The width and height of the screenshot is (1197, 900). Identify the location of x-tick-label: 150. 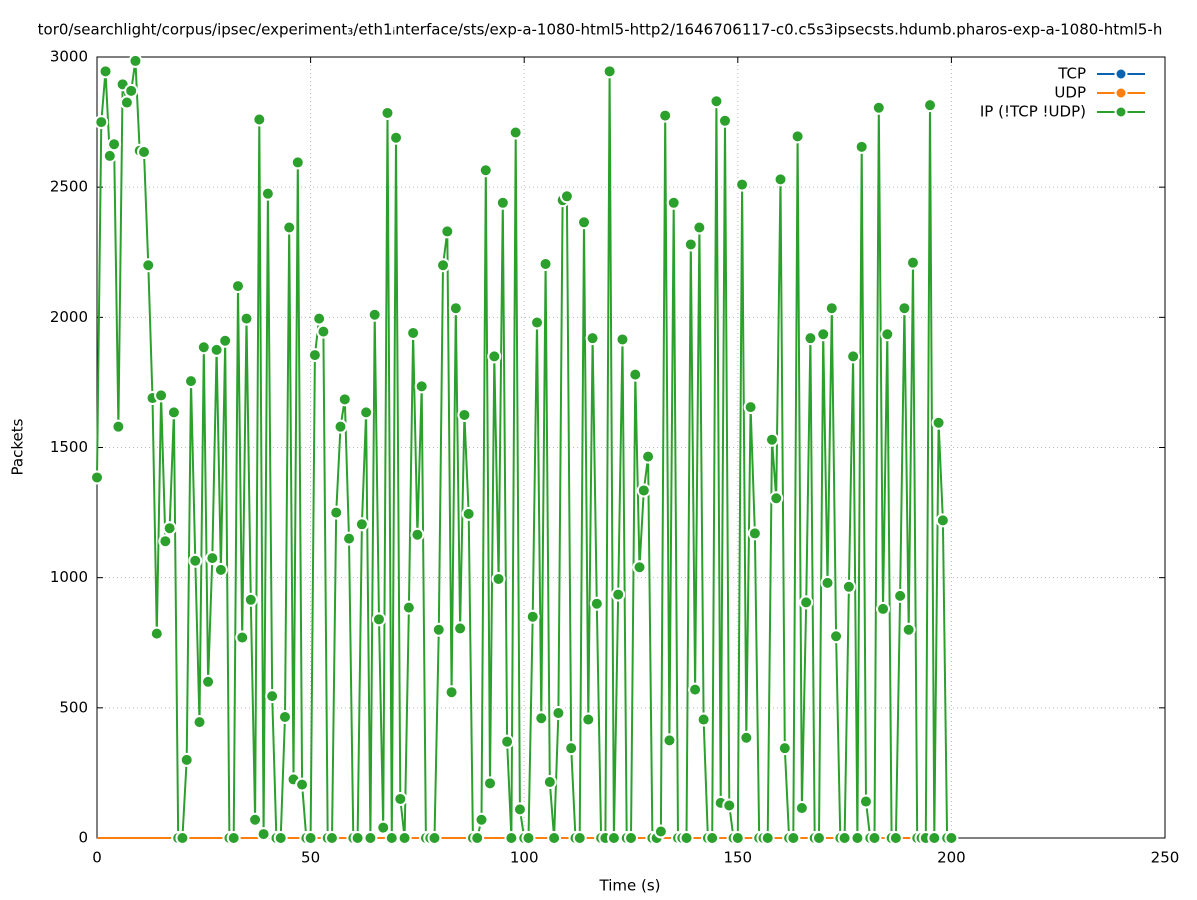
(737, 858).